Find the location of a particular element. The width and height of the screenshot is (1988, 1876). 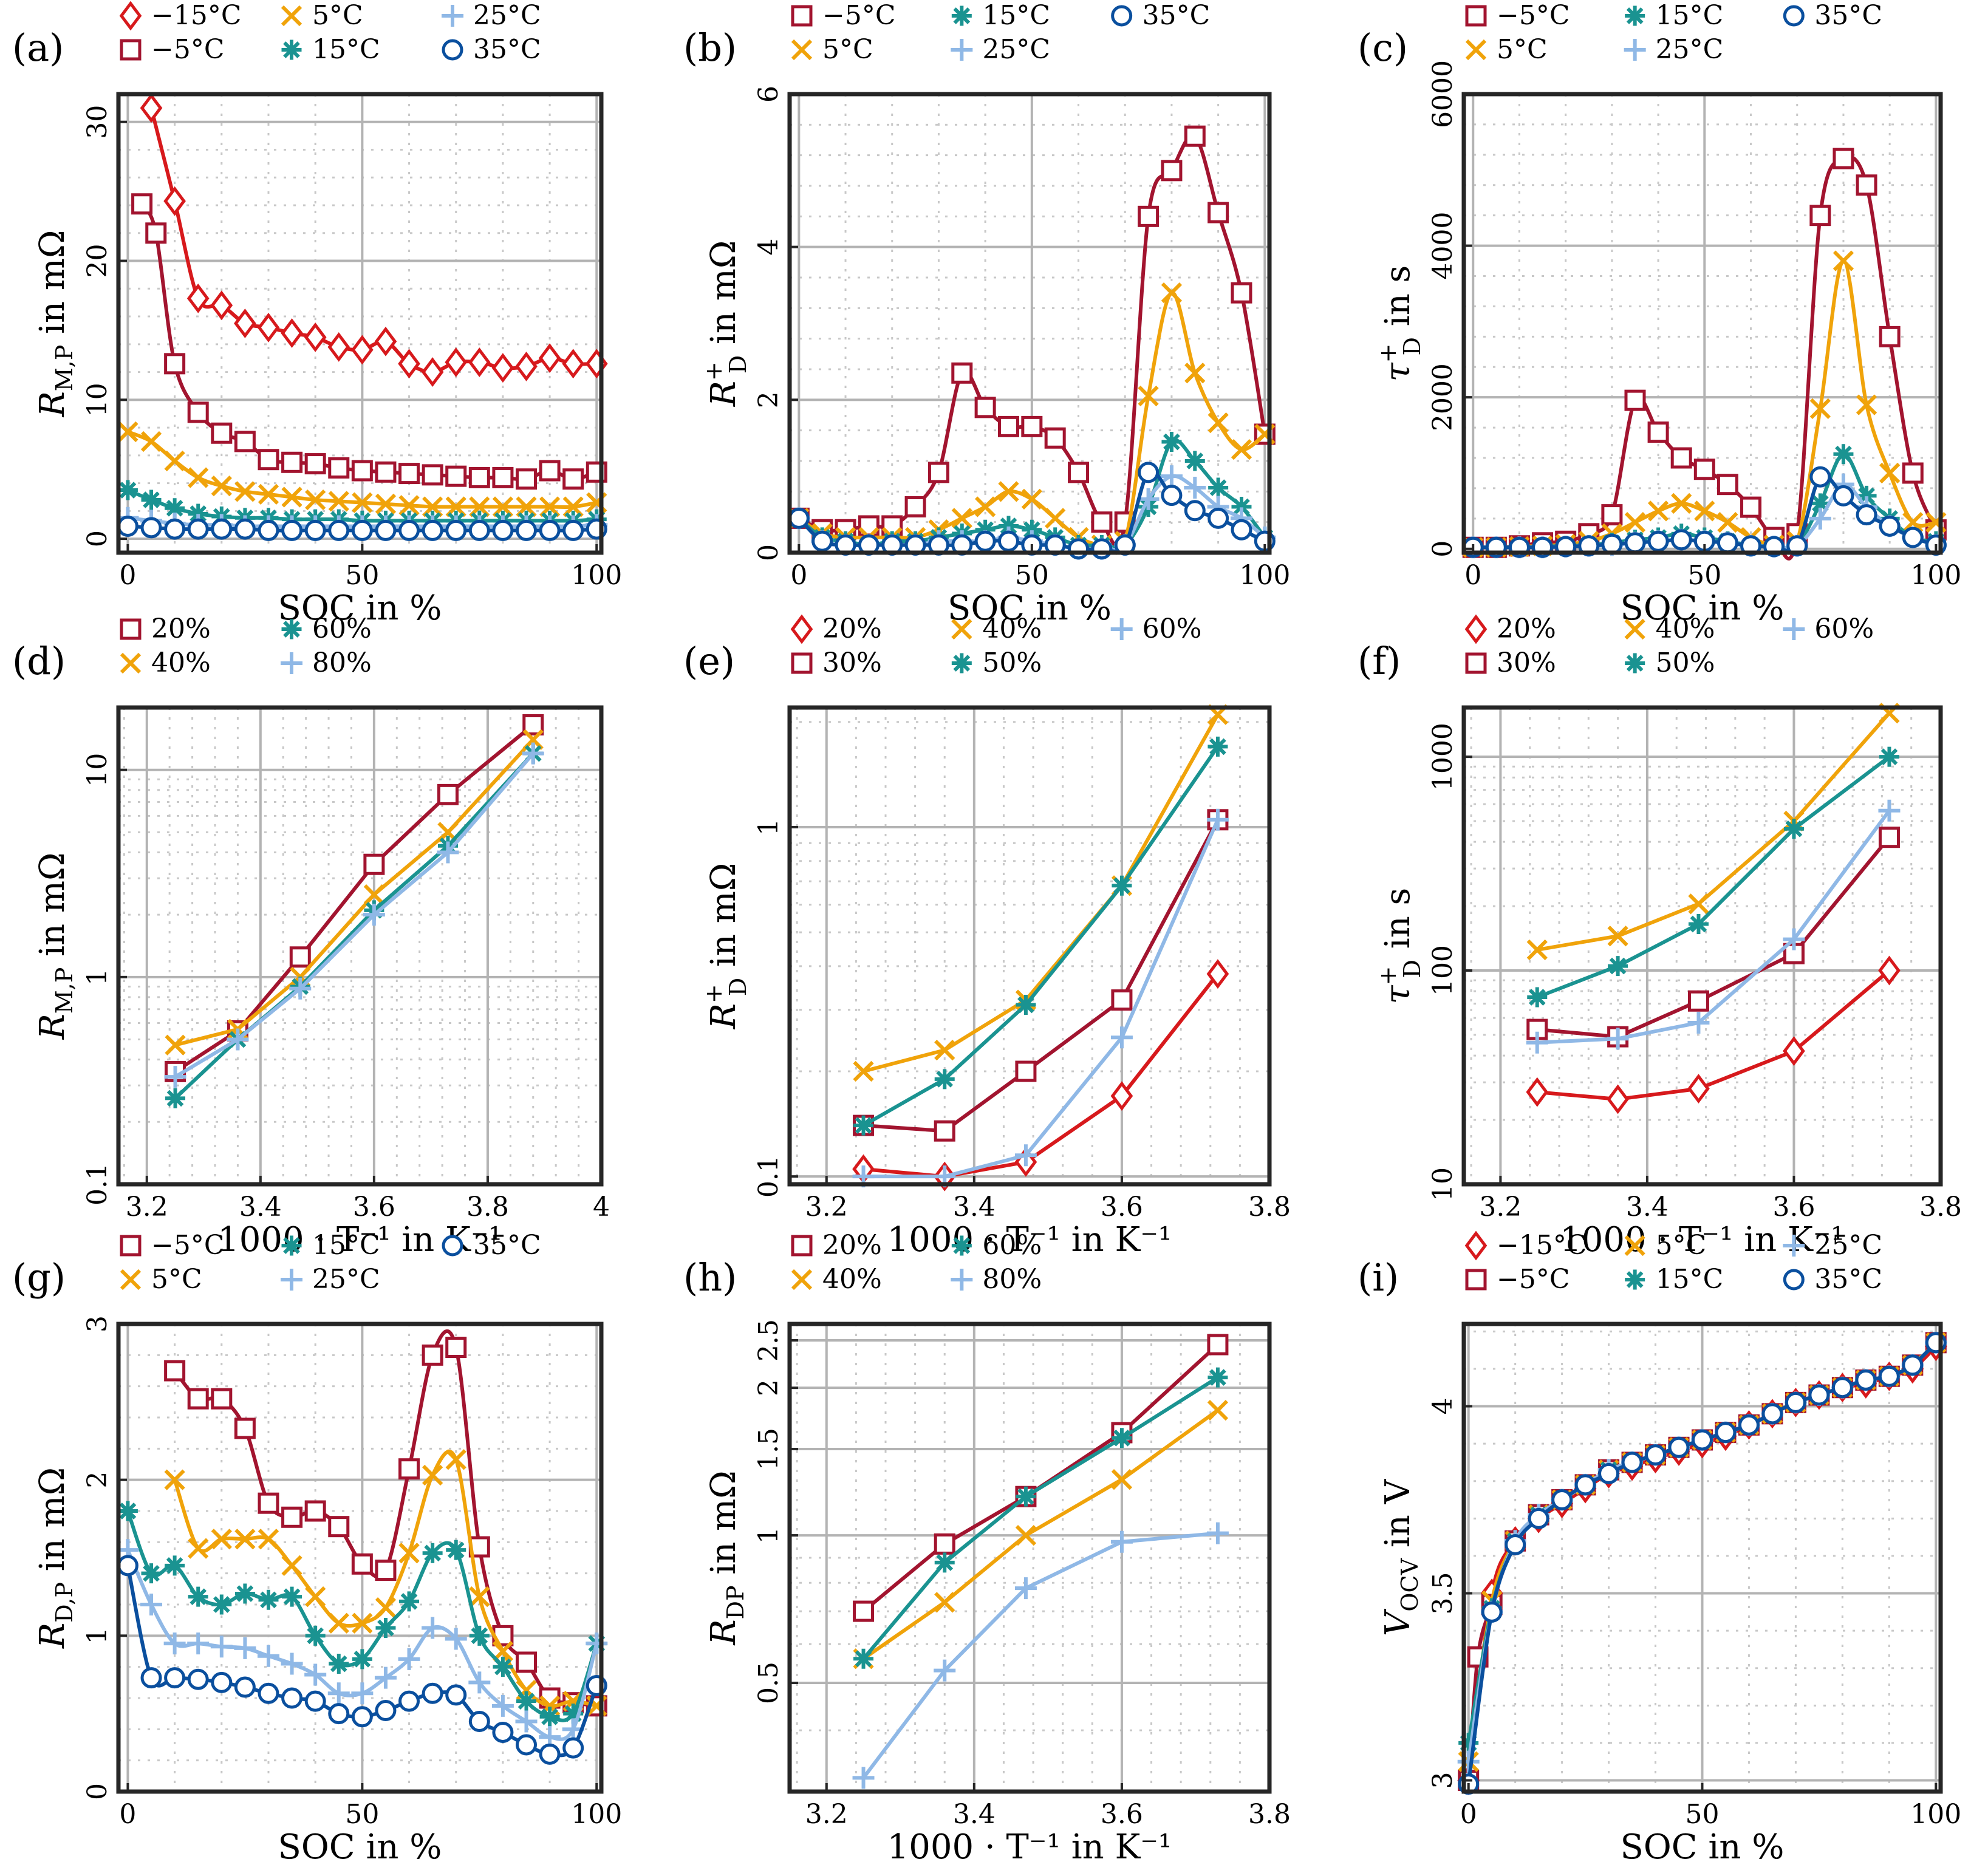

x-tick-label: 100 is located at coordinates (596, 575).